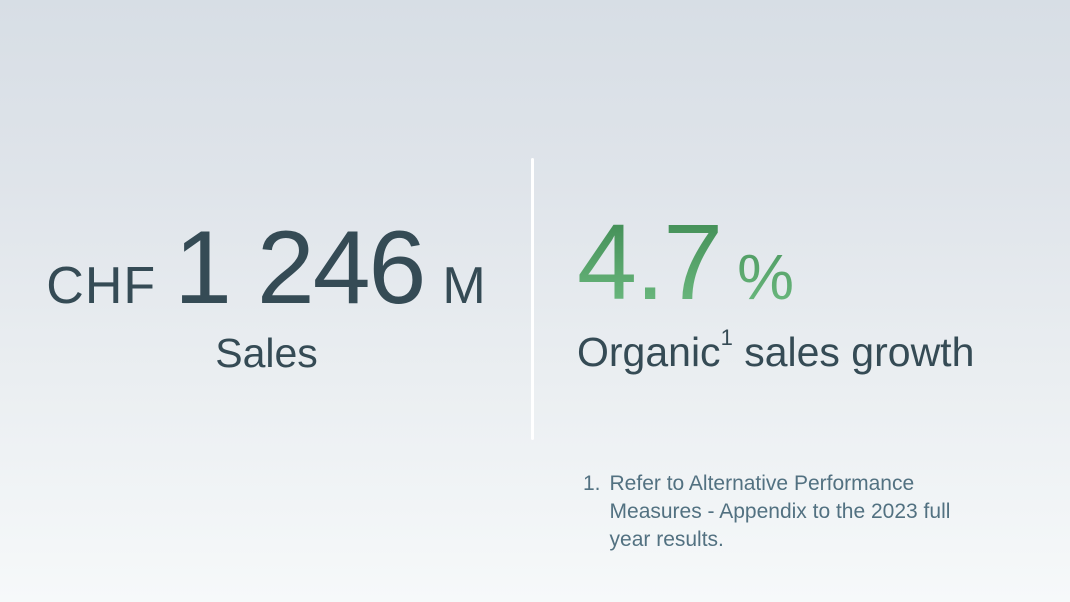  What do you see at coordinates (101, 286) in the screenshot?
I see `sales-currency: CHF` at bounding box center [101, 286].